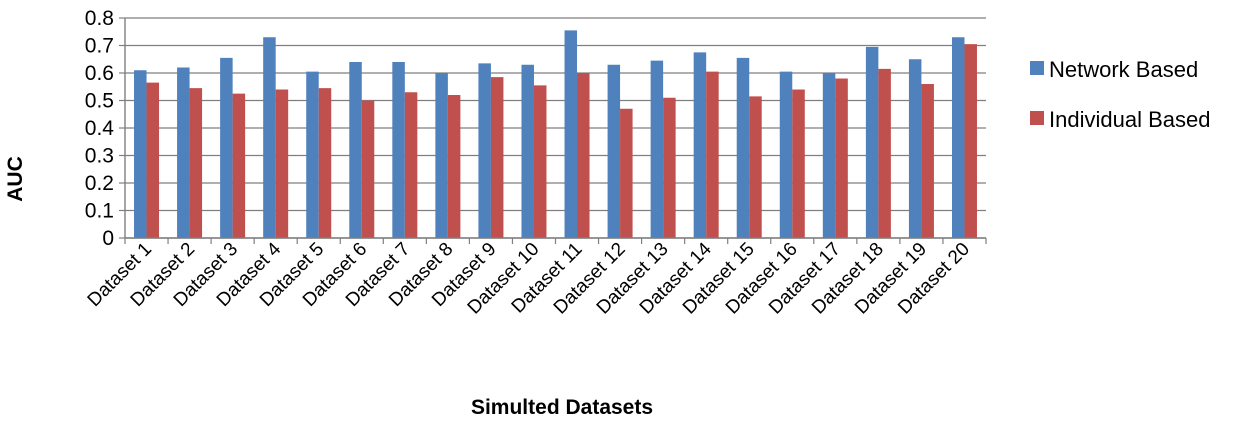  What do you see at coordinates (562, 407) in the screenshot?
I see `x-axis-title: Simulted Datasets` at bounding box center [562, 407].